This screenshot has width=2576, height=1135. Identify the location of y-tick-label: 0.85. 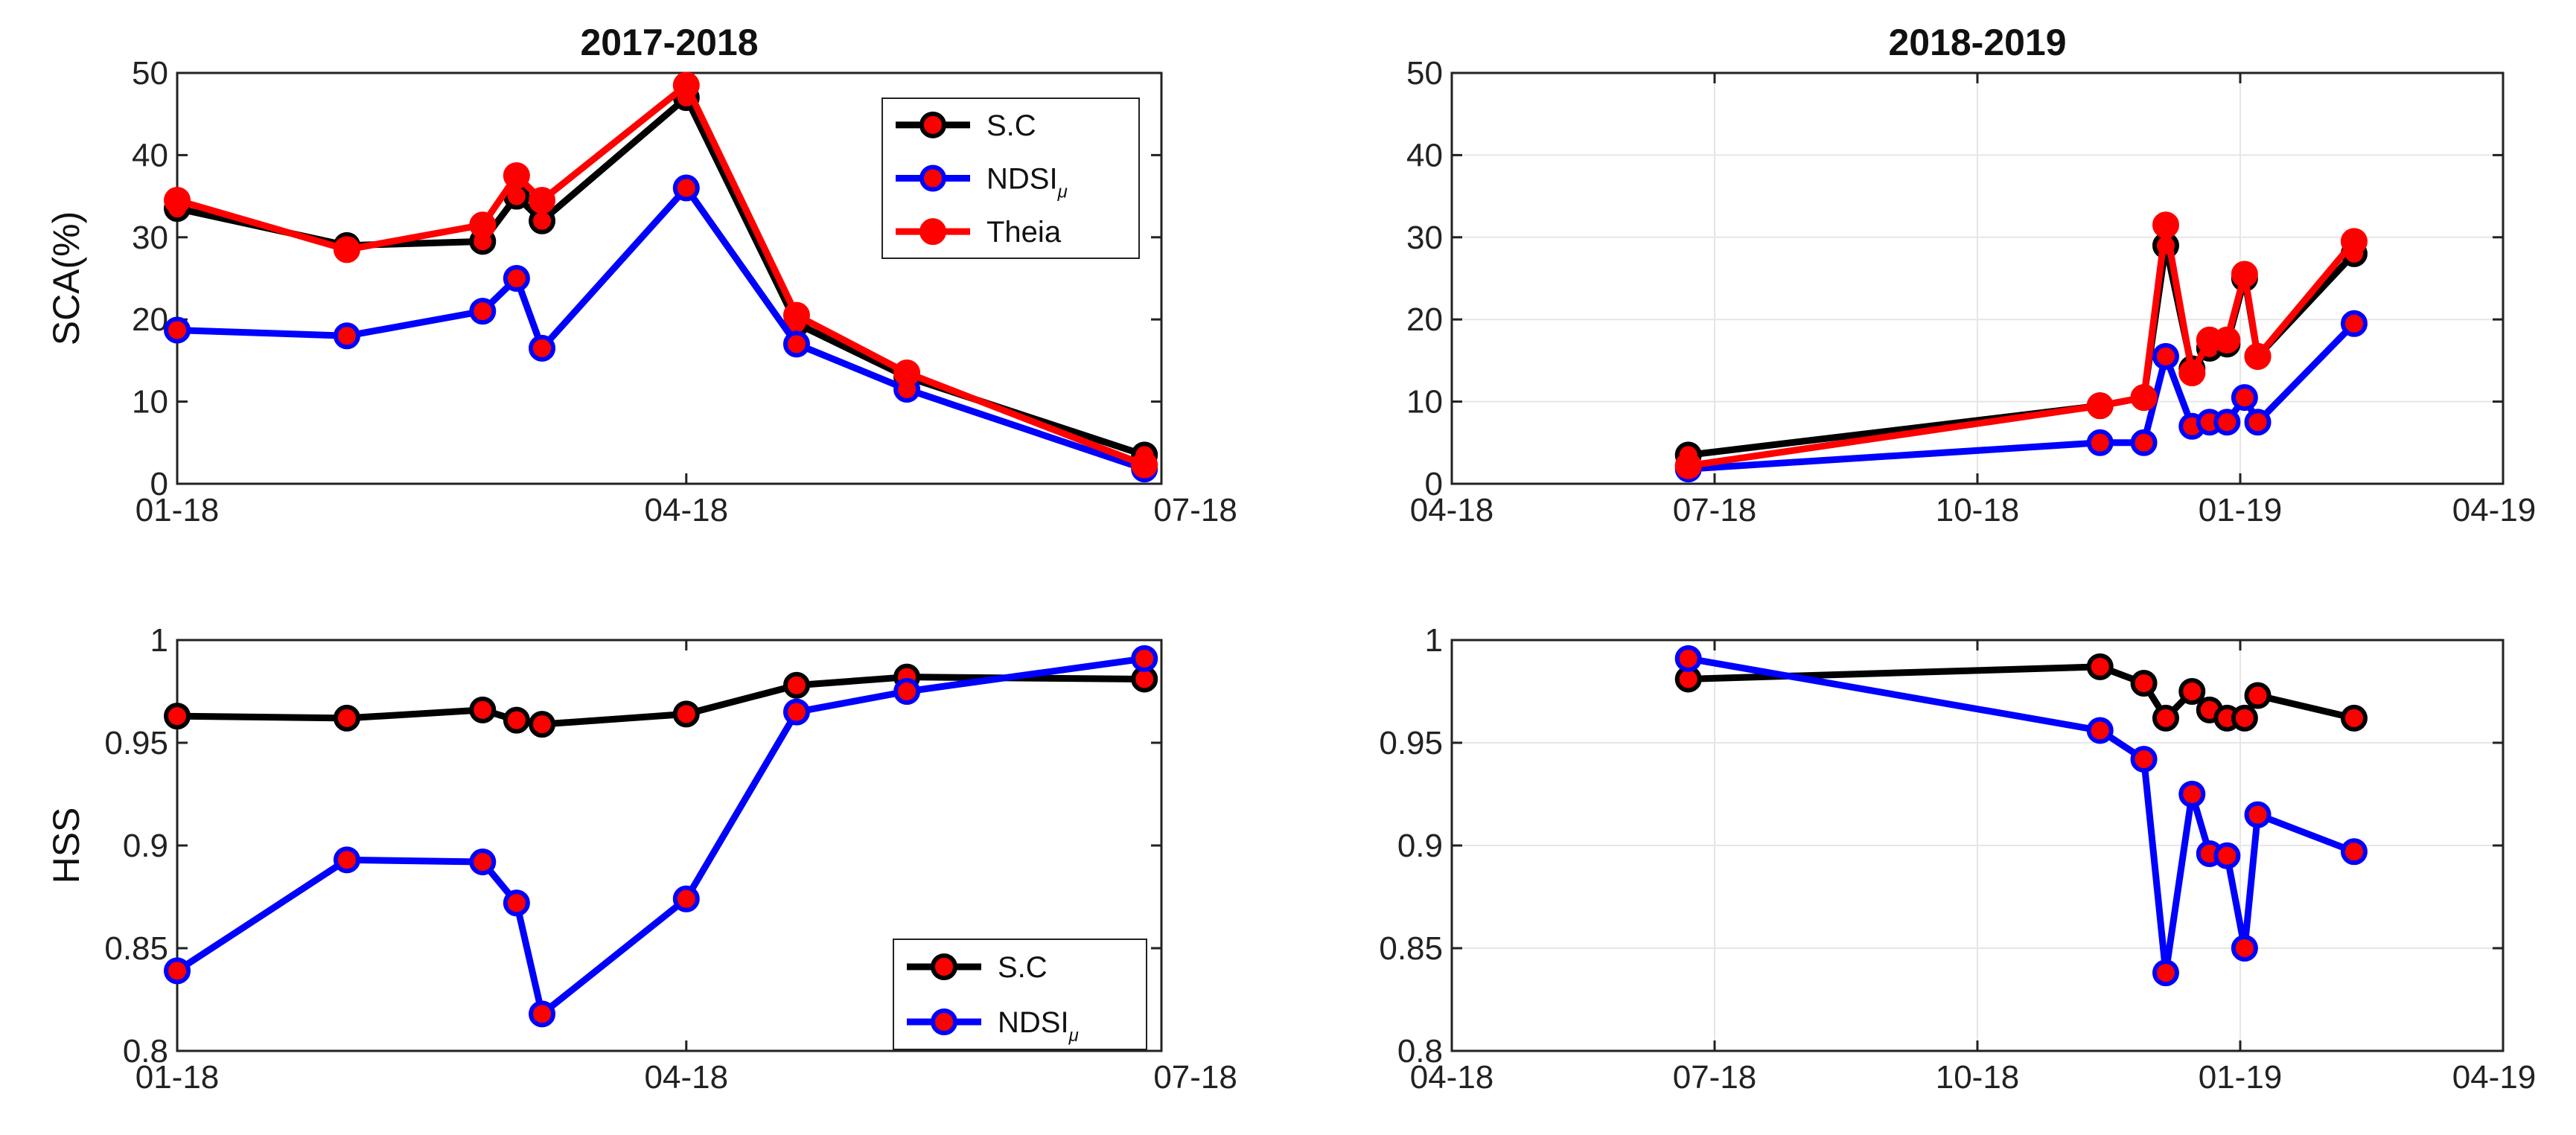
(1411, 948).